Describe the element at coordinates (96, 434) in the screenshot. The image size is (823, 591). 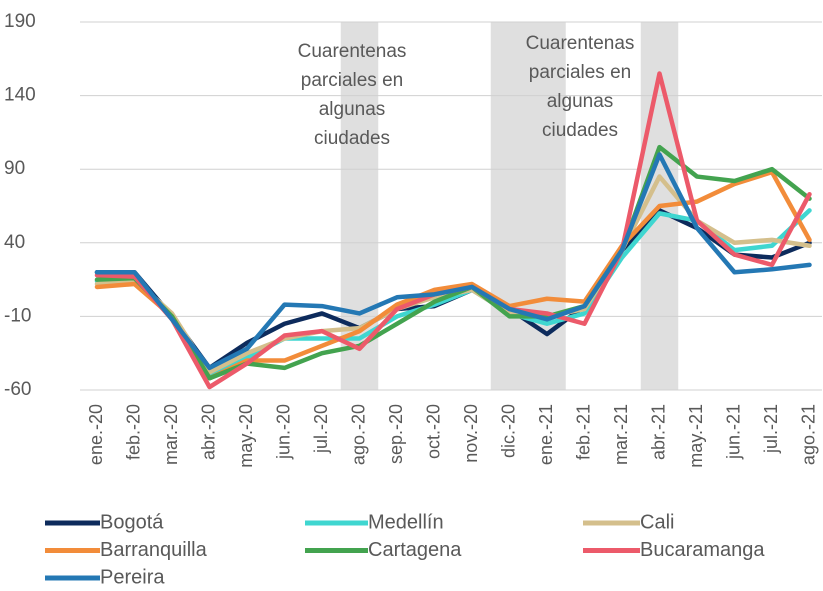
I see `x-tick-label: ene.-20` at that location.